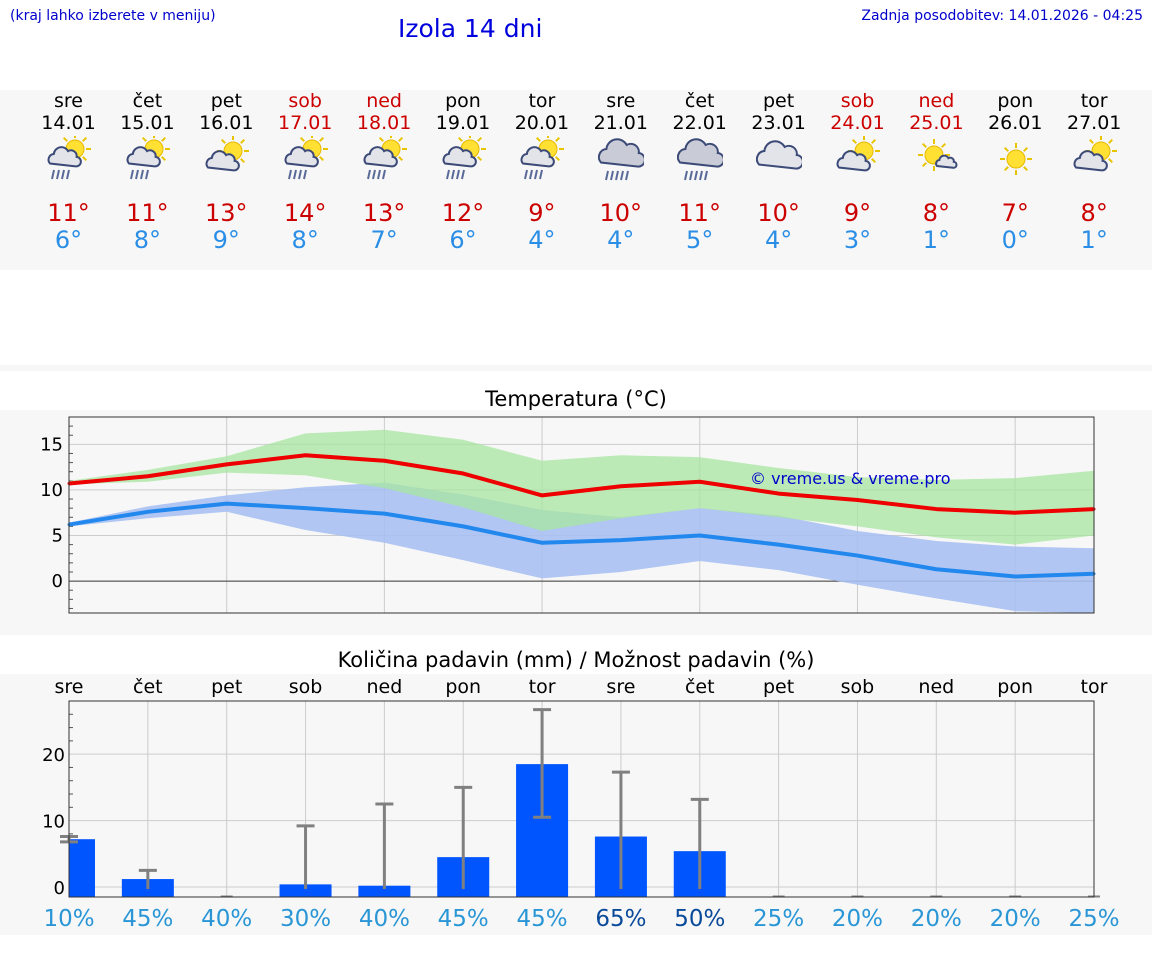 This screenshot has height=975, width=1152. What do you see at coordinates (936, 123) in the screenshot?
I see `day-date: 25.01` at bounding box center [936, 123].